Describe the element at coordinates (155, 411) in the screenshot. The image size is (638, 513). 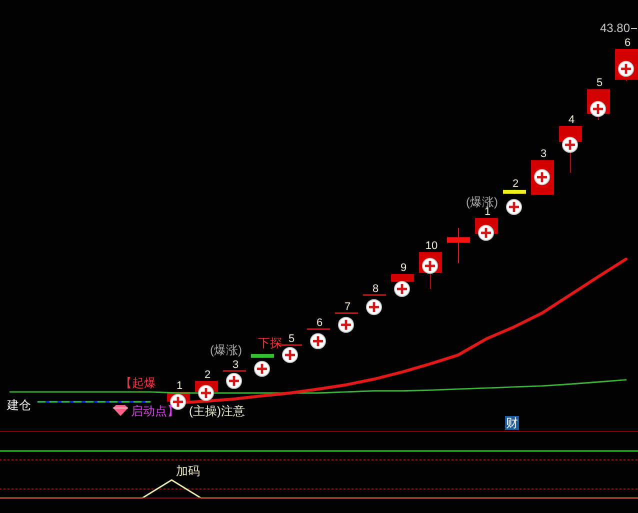
I see `annotation: 启动点】` at that location.